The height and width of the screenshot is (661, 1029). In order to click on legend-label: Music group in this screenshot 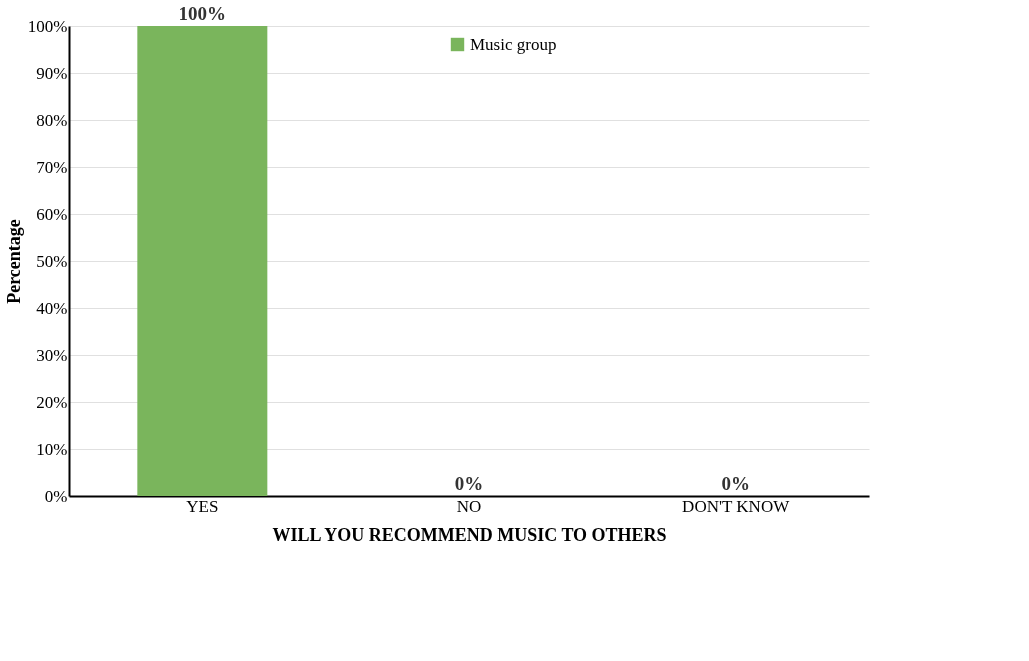, I will do `click(513, 44)`.